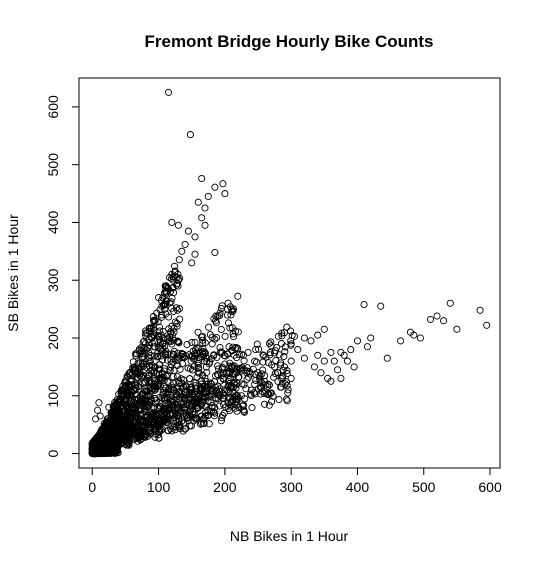 This screenshot has width=541, height=566. I want to click on y-tick-label: 300, so click(53, 280).